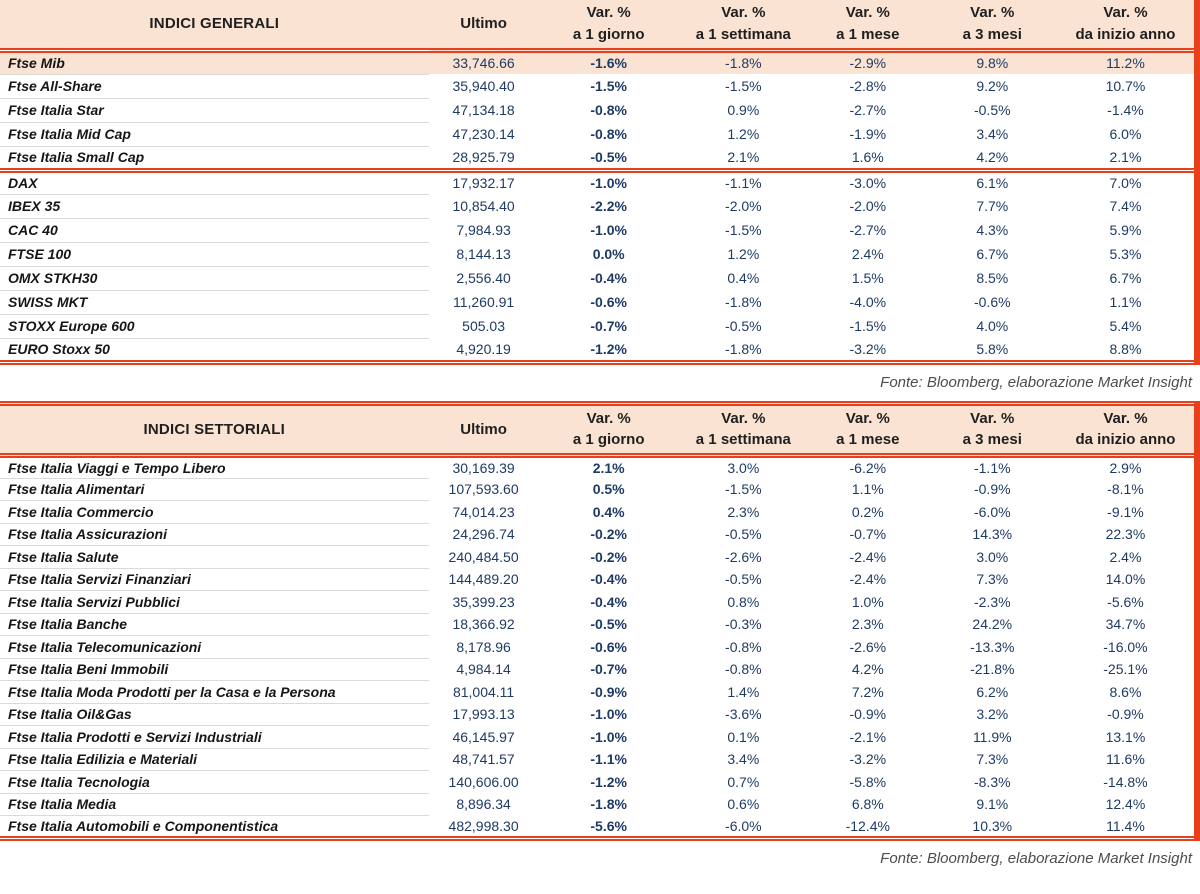 This screenshot has width=1200, height=894. I want to click on var-1day: 0.0%, so click(608, 254).